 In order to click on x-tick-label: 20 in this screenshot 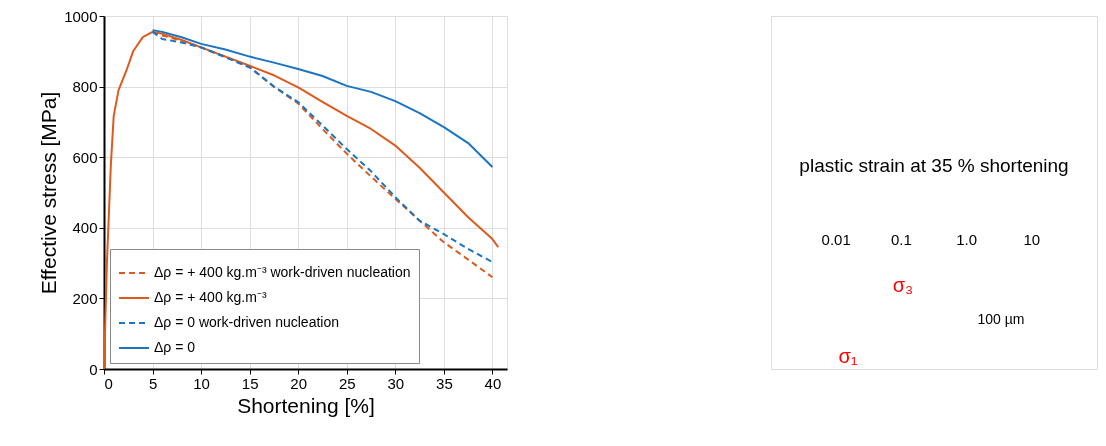, I will do `click(299, 383)`.